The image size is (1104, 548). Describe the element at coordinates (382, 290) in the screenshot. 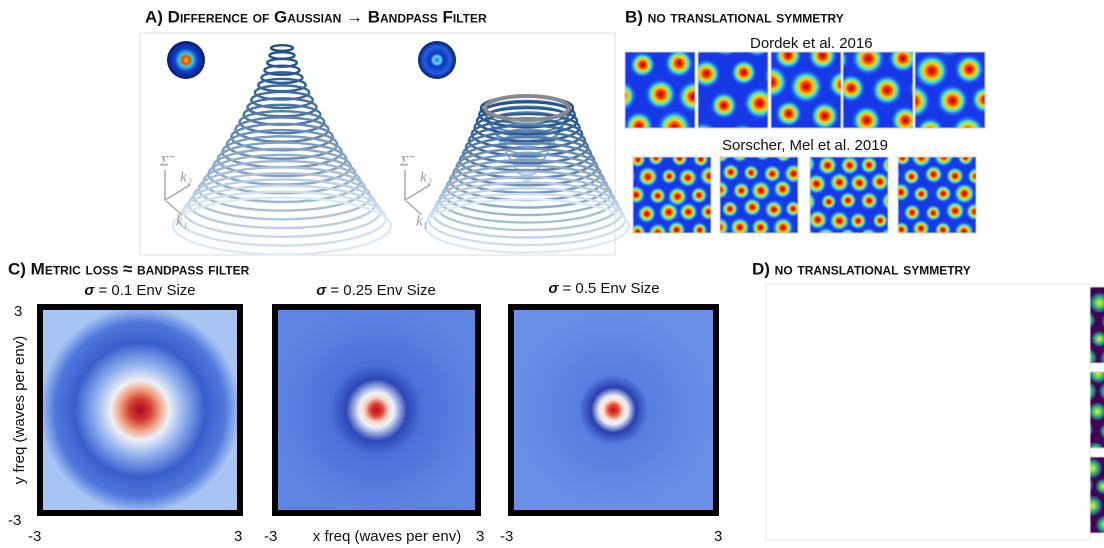

I see `subplot-label: = 0.25 Env Size` at that location.